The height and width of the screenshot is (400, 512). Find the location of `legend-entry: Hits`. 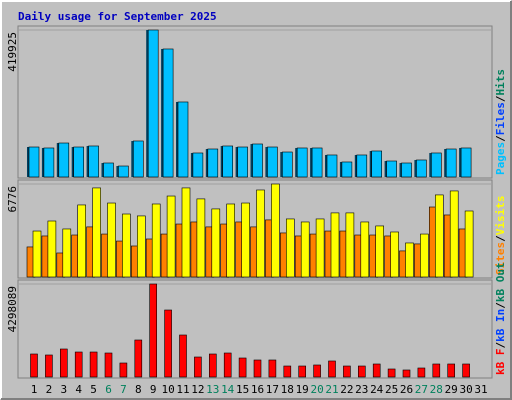

legend-entry: Hits is located at coordinates (500, 82).